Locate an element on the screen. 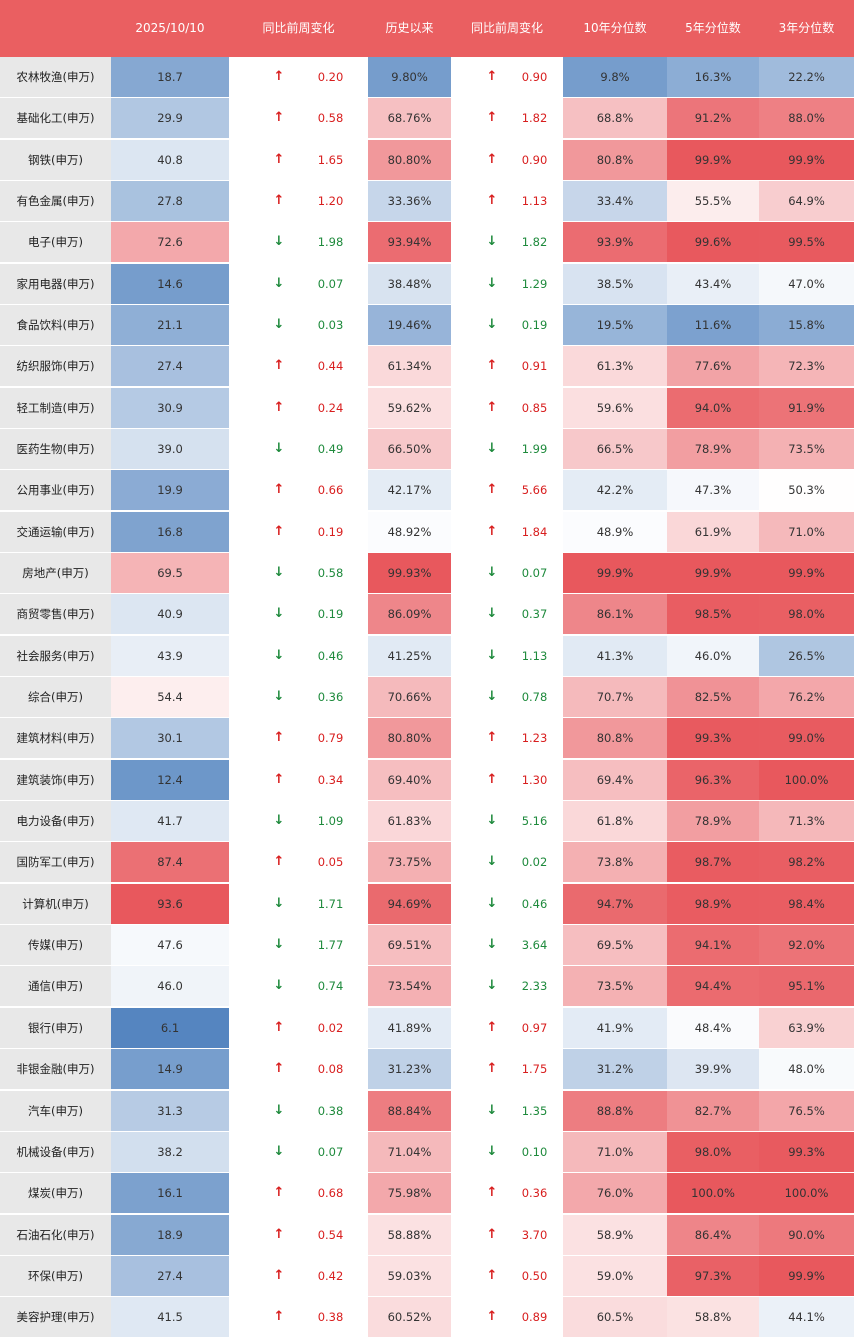 The height and width of the screenshot is (1337, 854). industry-name: 电力设备(申万) is located at coordinates (55, 821).